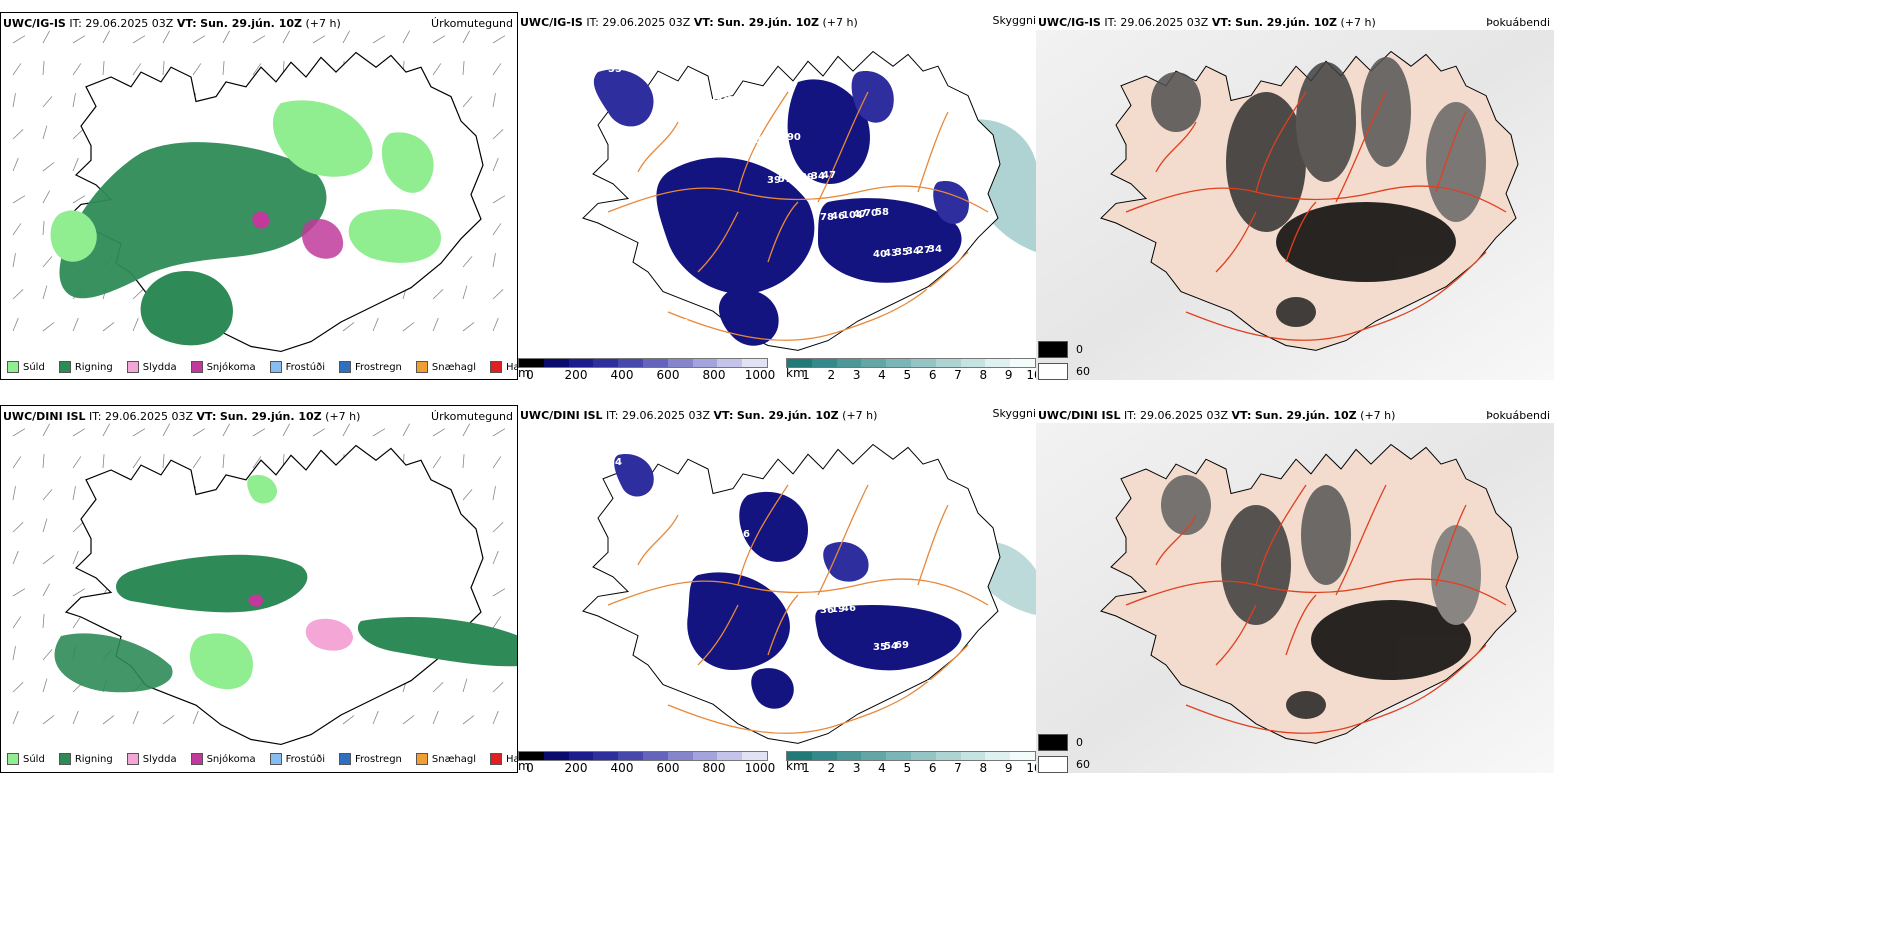 The width and height of the screenshot is (1900, 950). Describe the element at coordinates (721, 536) in the screenshot. I see `ceiling-value-label: 84` at that location.